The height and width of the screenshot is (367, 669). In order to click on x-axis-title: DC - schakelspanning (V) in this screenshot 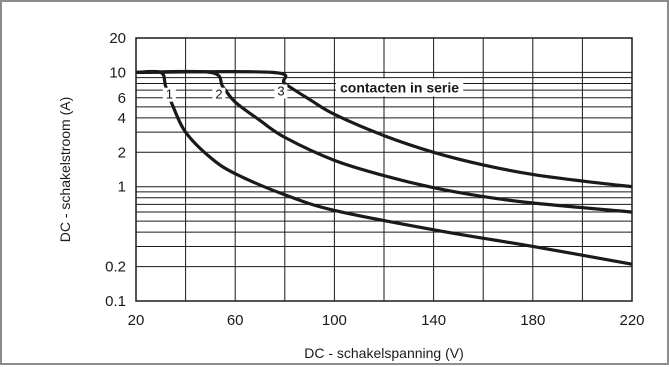, I will do `click(384, 353)`.